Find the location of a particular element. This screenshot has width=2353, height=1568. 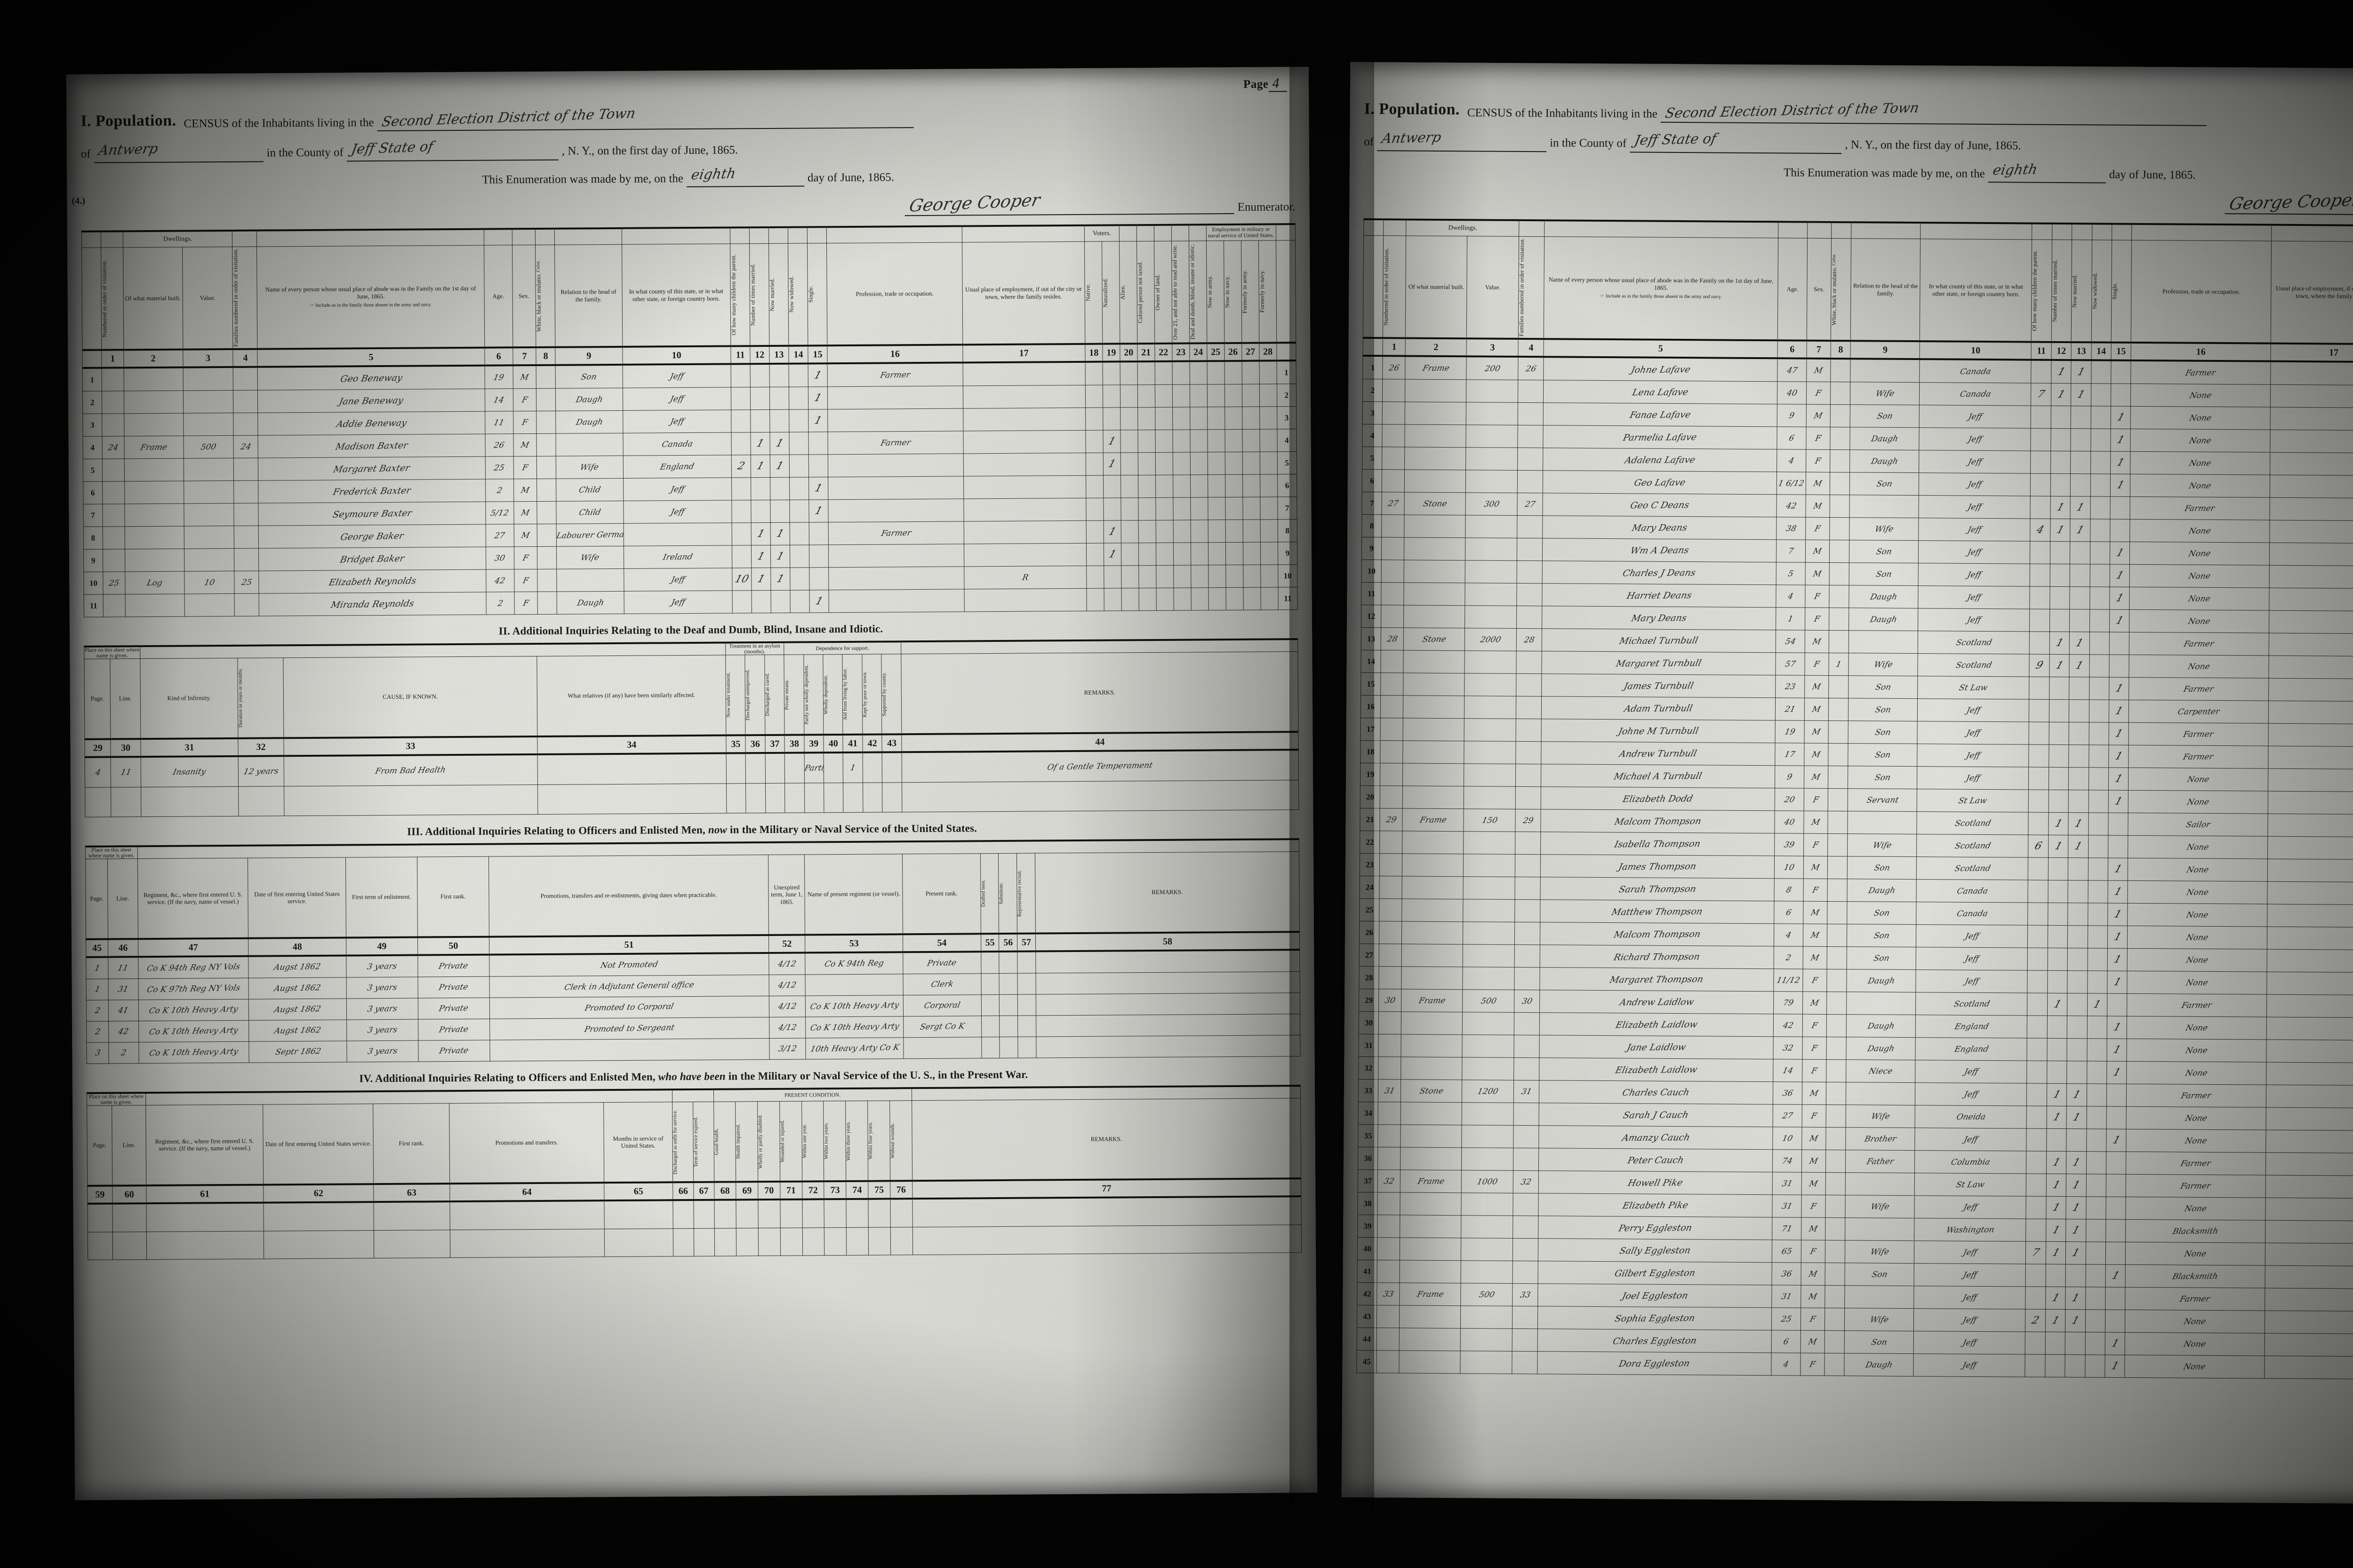

handwritten-entry: Fanae Lafave is located at coordinates (1660, 415).